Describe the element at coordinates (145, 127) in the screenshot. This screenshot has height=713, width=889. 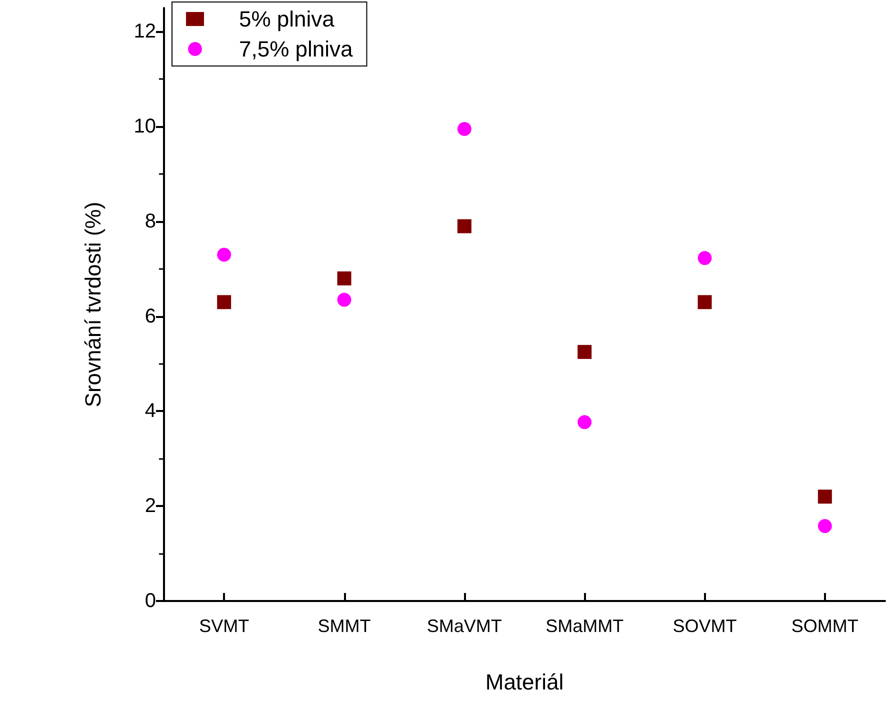
I see `y-tick-label: 10` at that location.